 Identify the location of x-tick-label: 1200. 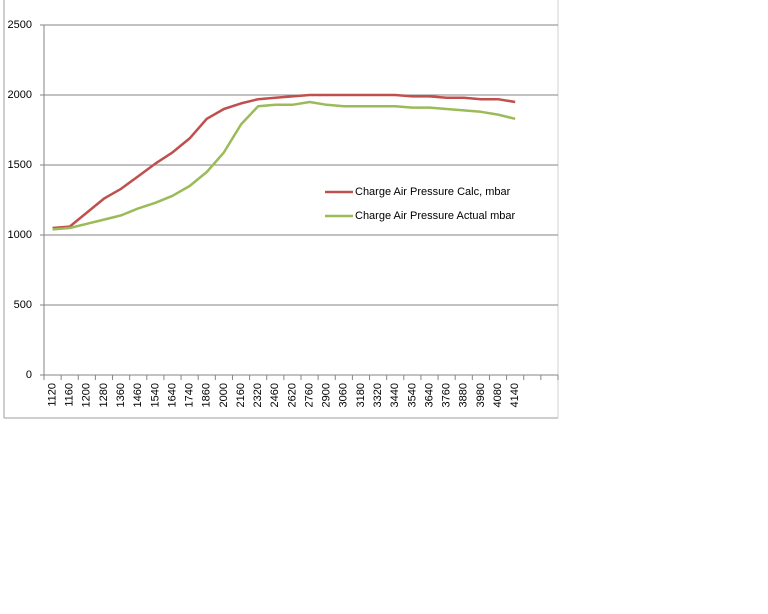
(87, 395).